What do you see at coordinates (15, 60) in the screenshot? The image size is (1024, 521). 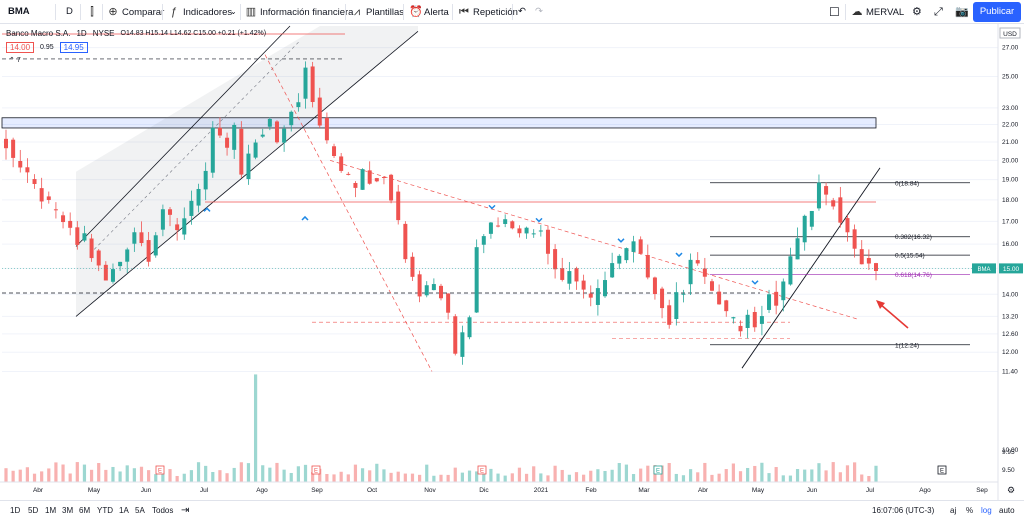 I see `collapse-indicators-button: ⌃ 7` at bounding box center [15, 60].